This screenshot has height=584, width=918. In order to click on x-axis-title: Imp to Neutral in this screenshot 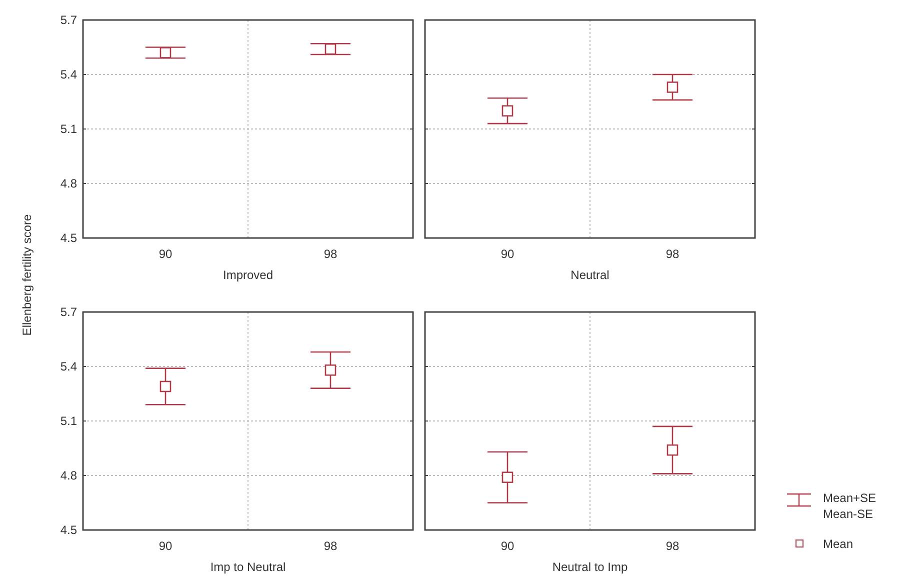, I will do `click(248, 567)`.